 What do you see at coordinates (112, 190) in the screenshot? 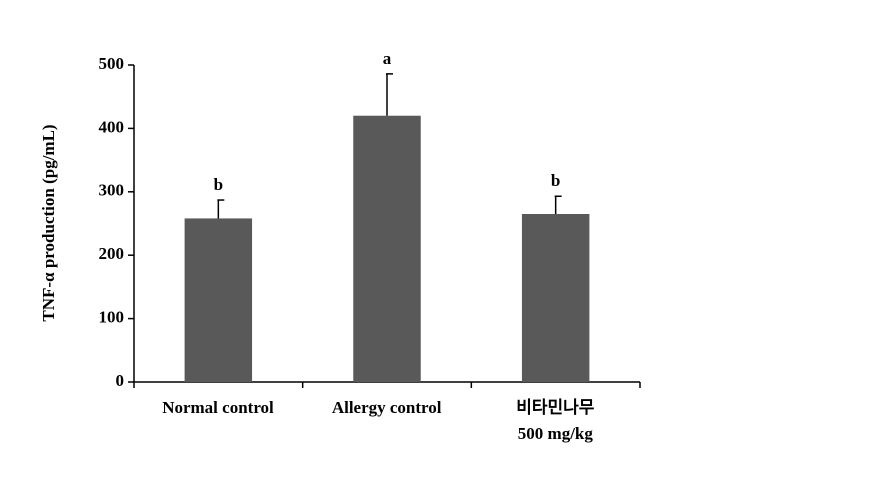
I see `y-tick-label: 300` at bounding box center [112, 190].